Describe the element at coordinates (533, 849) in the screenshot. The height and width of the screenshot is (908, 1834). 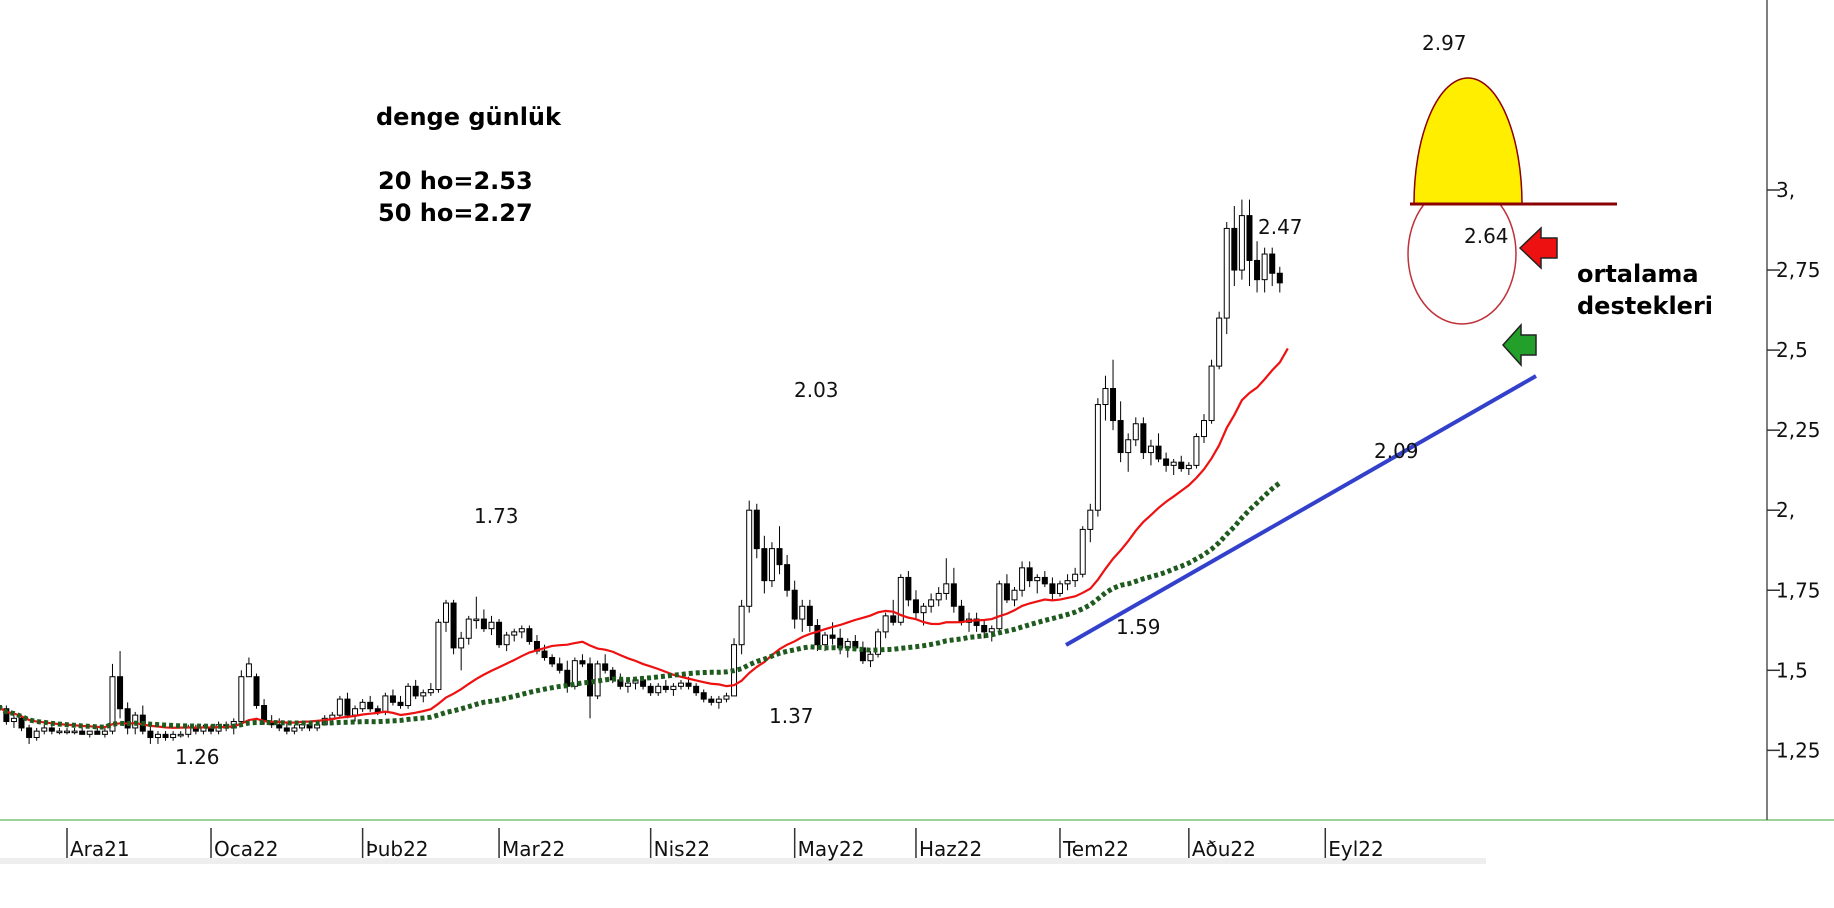
I see `x-tick-label: Mar22` at that location.